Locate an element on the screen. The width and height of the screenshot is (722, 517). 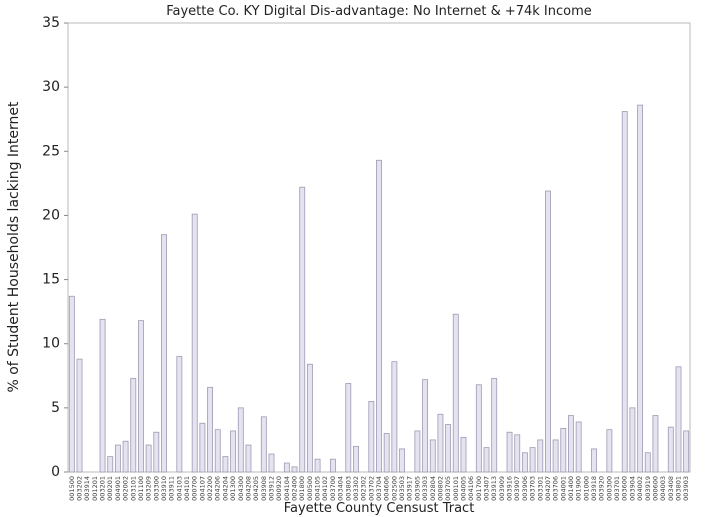
x-tick-label: 001900 is located at coordinates (579, 488).